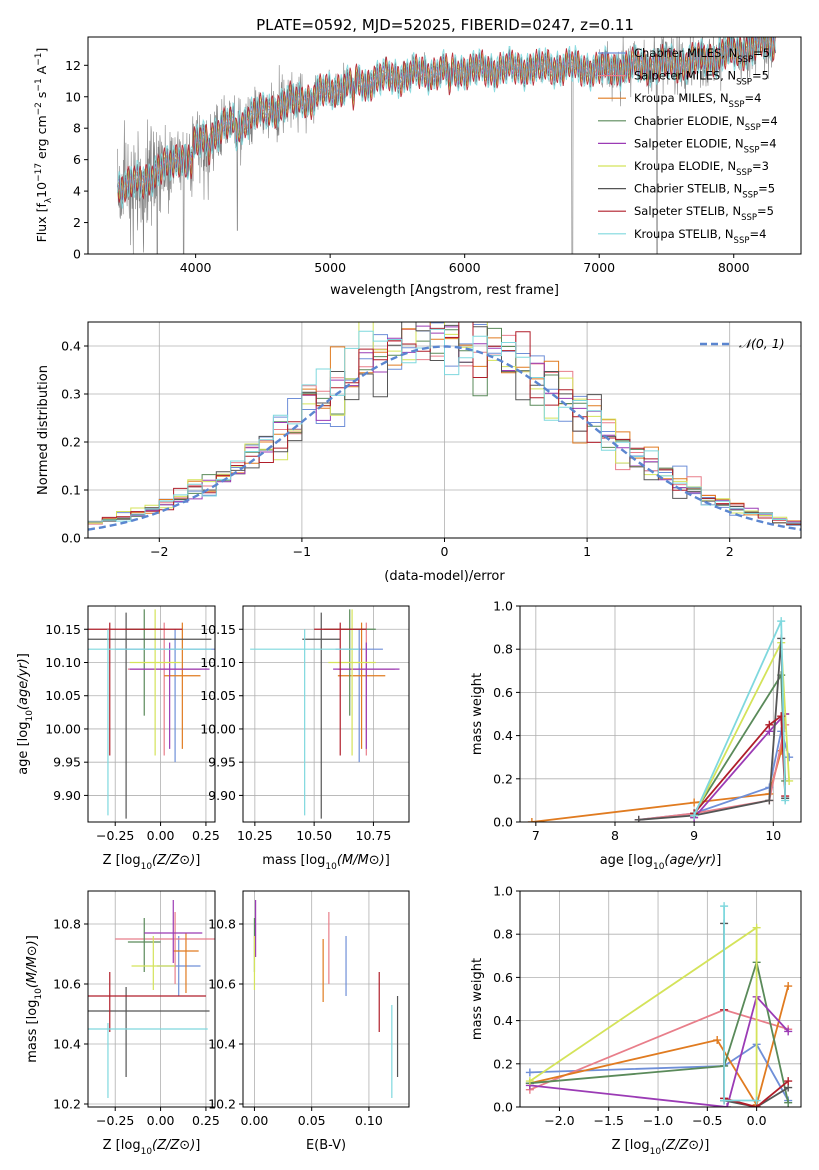 Image resolution: width=819 pixels, height=1170 pixels. What do you see at coordinates (222, 1104) in the screenshot?
I see `y-tick-label: 10.2` at bounding box center [222, 1104].